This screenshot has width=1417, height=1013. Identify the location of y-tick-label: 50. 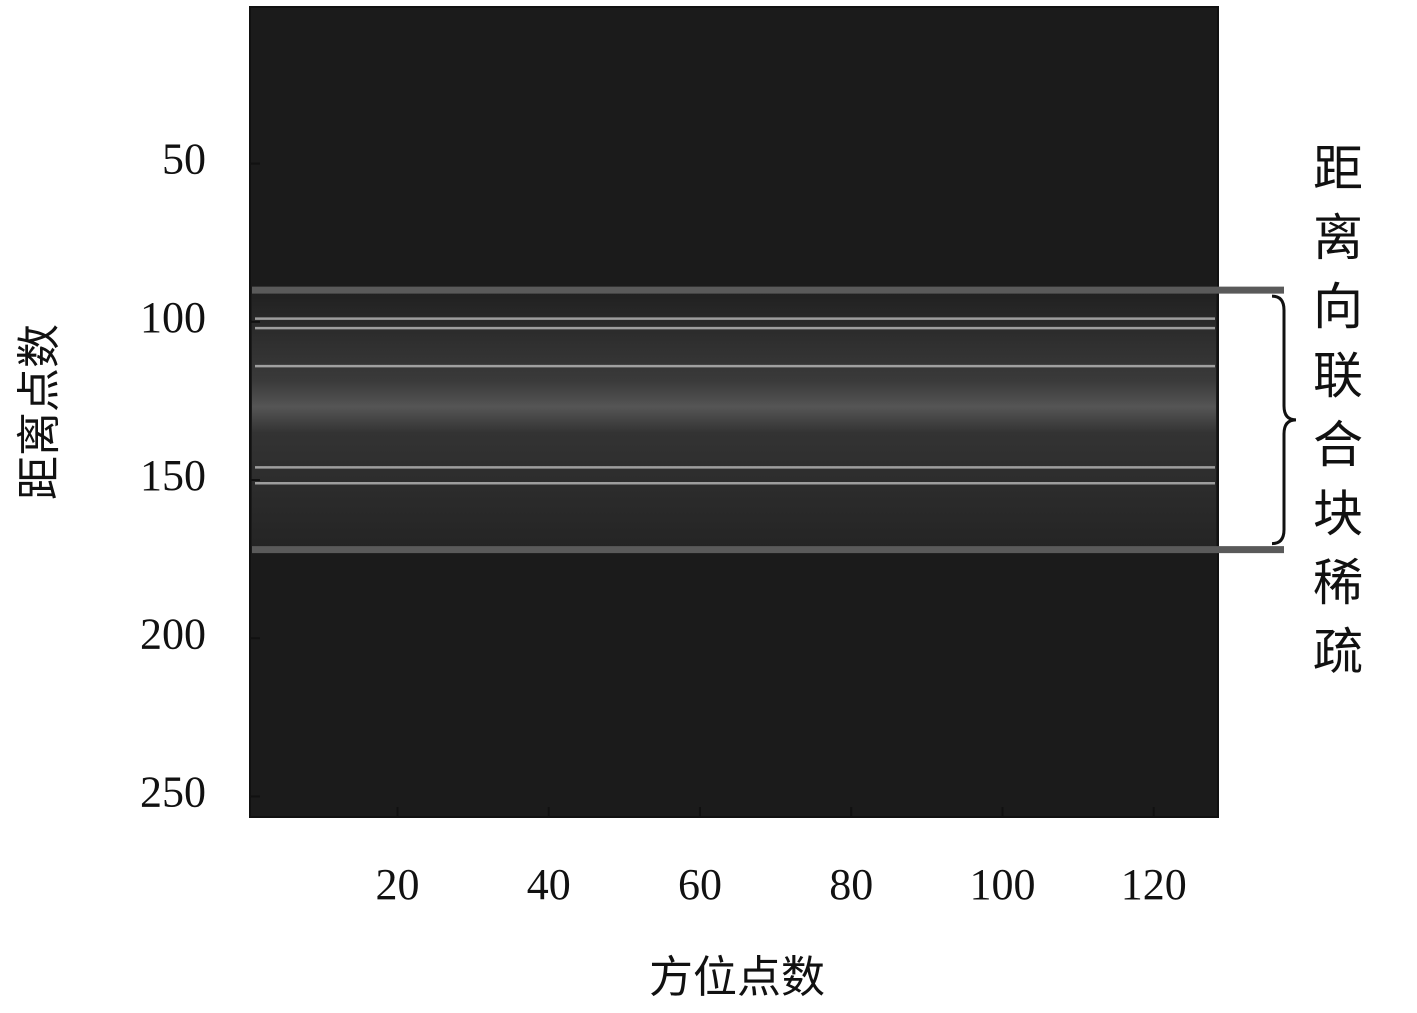
(184, 159).